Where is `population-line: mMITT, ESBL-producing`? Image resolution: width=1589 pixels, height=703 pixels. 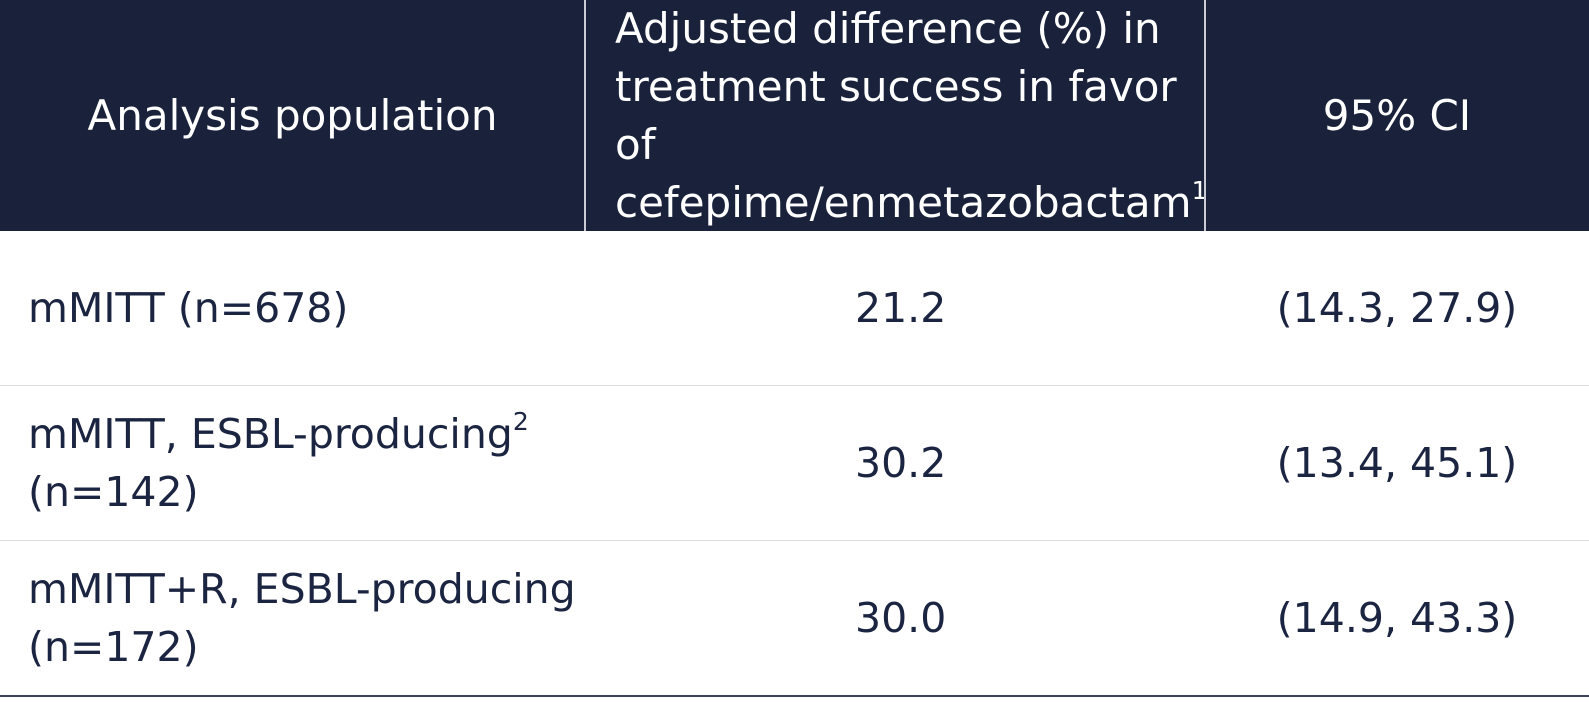 population-line: mMITT, ESBL-producing is located at coordinates (270, 434).